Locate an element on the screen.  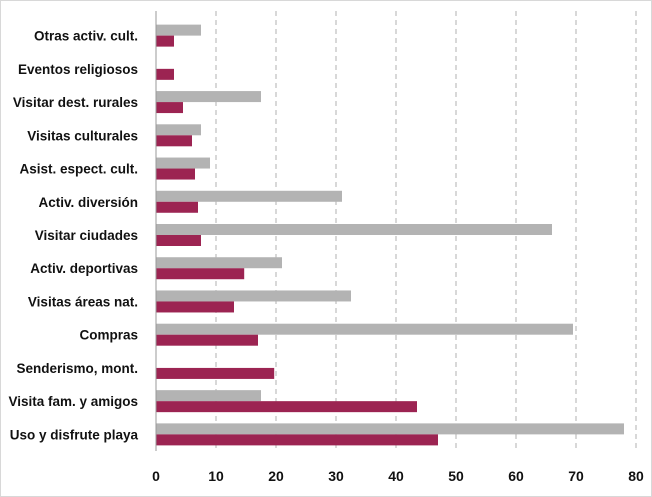
category-label: Activ. diversión is located at coordinates (88, 202).